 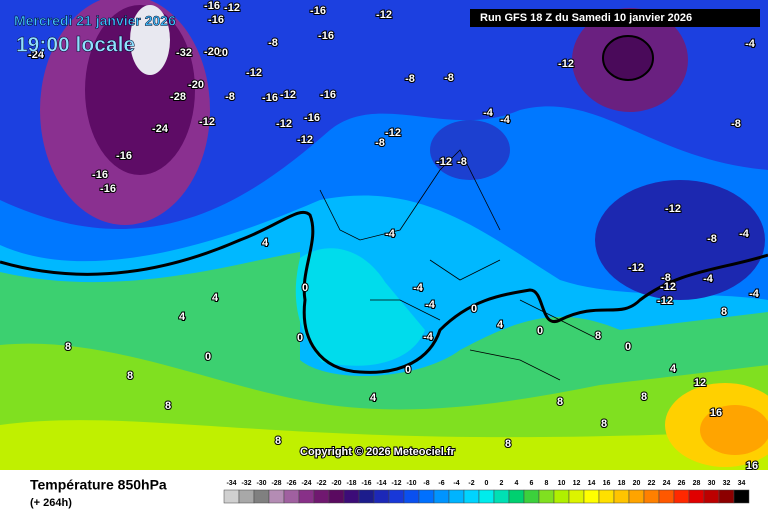 I want to click on legend-label: -20, so click(x=336, y=483).